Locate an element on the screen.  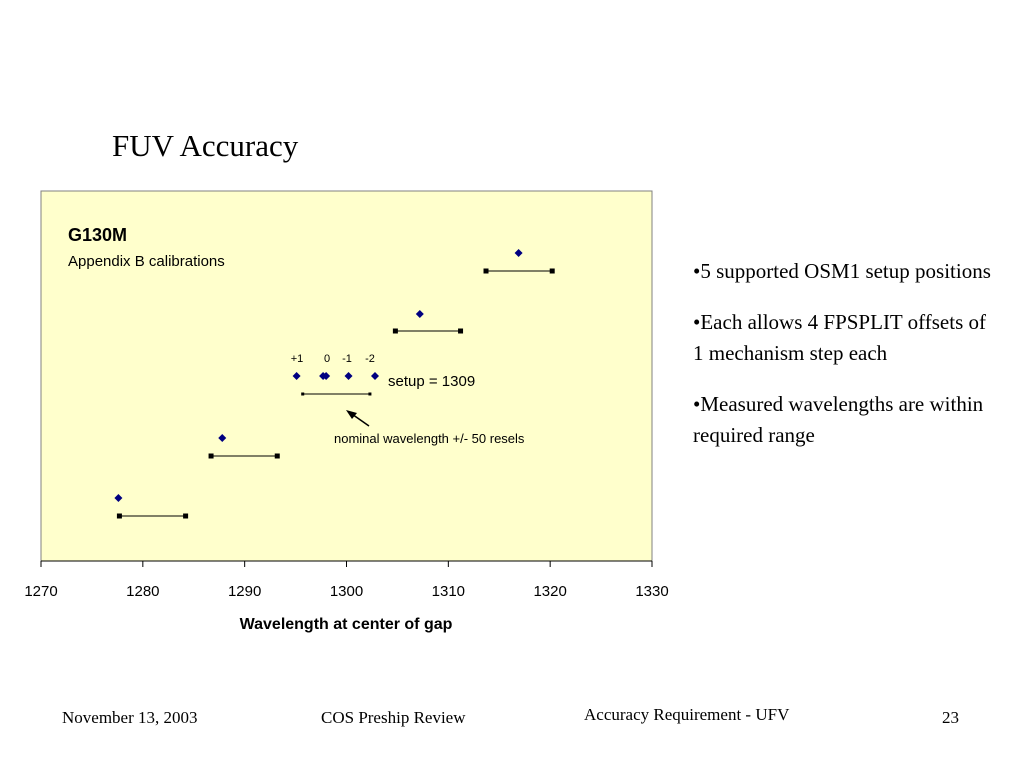
x-axis-label: Wavelength at center of gap is located at coordinates (346, 624).